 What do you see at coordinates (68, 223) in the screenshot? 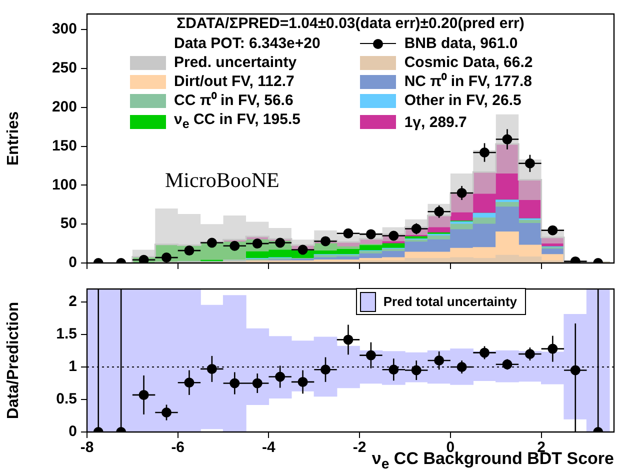
I see `y-tick-label: 50` at bounding box center [68, 223].